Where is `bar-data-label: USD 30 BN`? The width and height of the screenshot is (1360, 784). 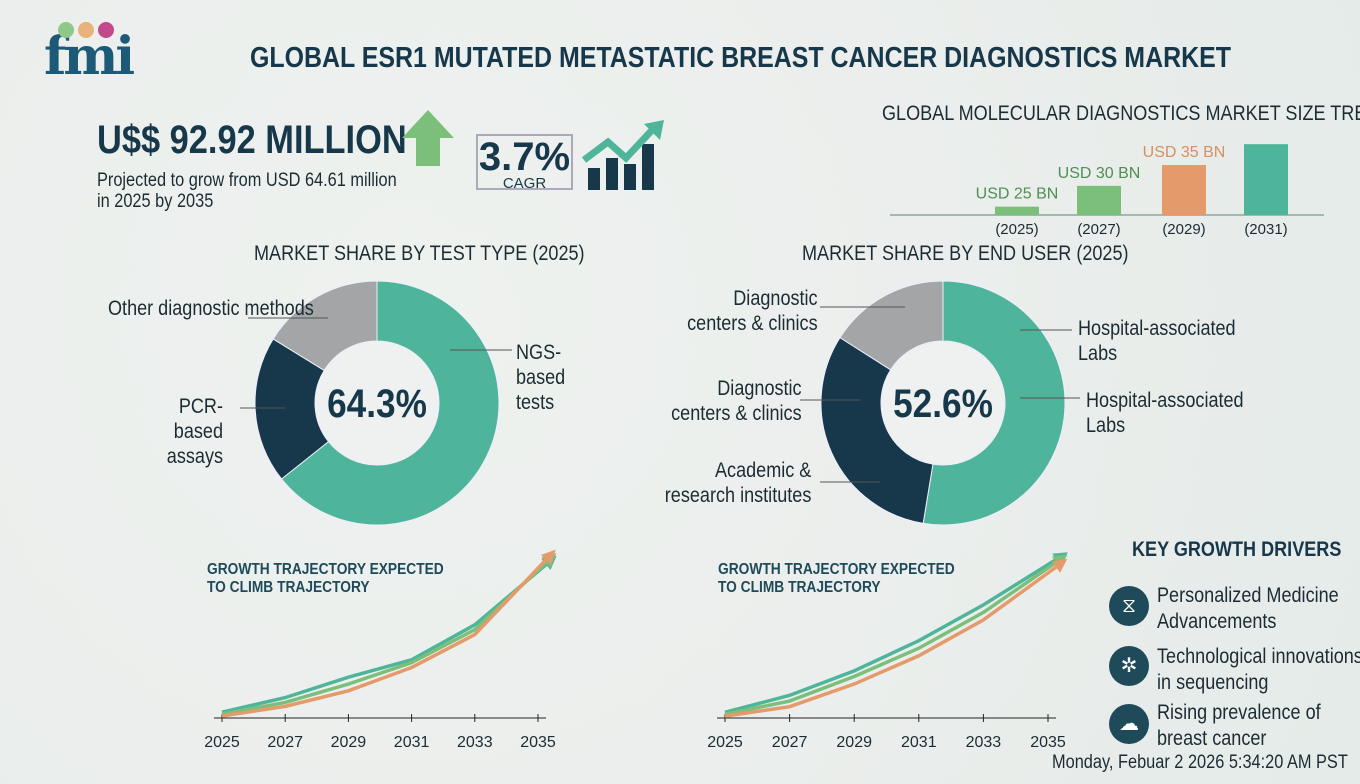
bar-data-label: USD 30 BN is located at coordinates (1099, 173).